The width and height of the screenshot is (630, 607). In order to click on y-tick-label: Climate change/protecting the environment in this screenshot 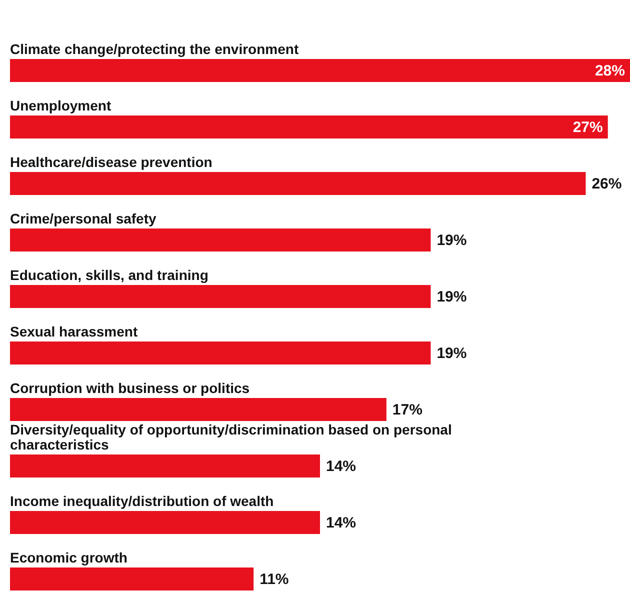, I will do `click(154, 49)`.